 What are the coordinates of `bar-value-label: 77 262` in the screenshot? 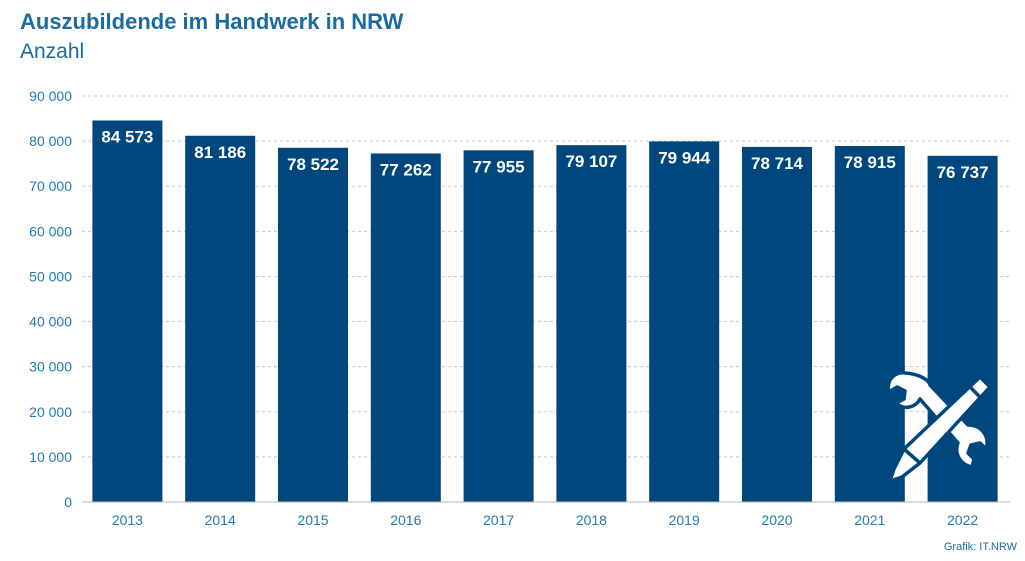 It's located at (406, 169).